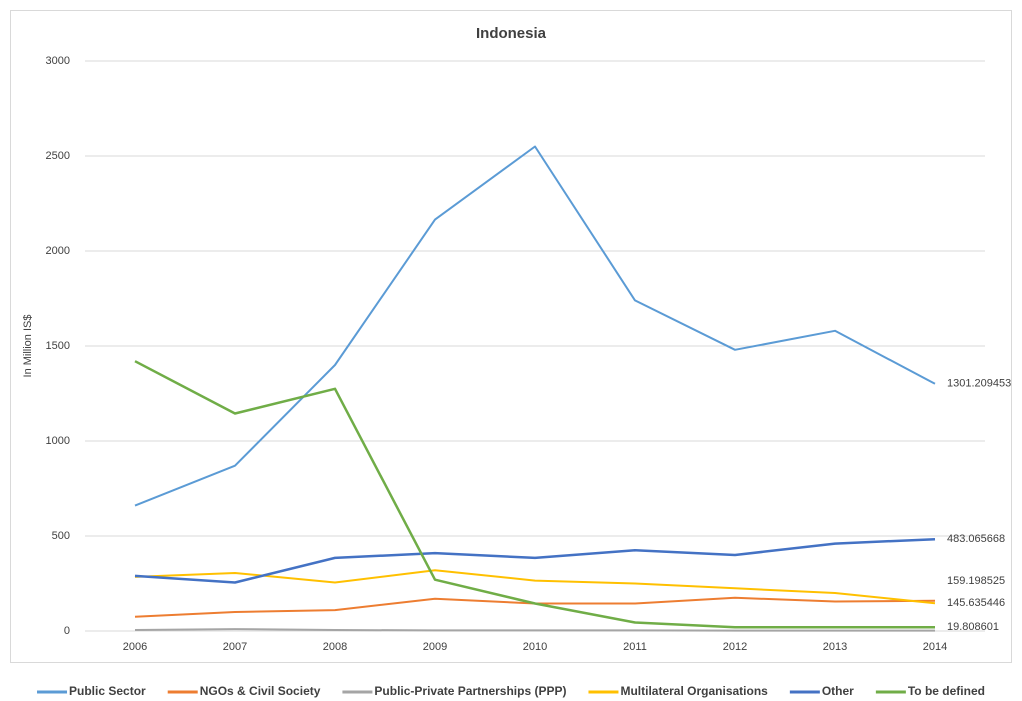 The height and width of the screenshot is (701, 1022). I want to click on x-tick-label: 2013, so click(835, 647).